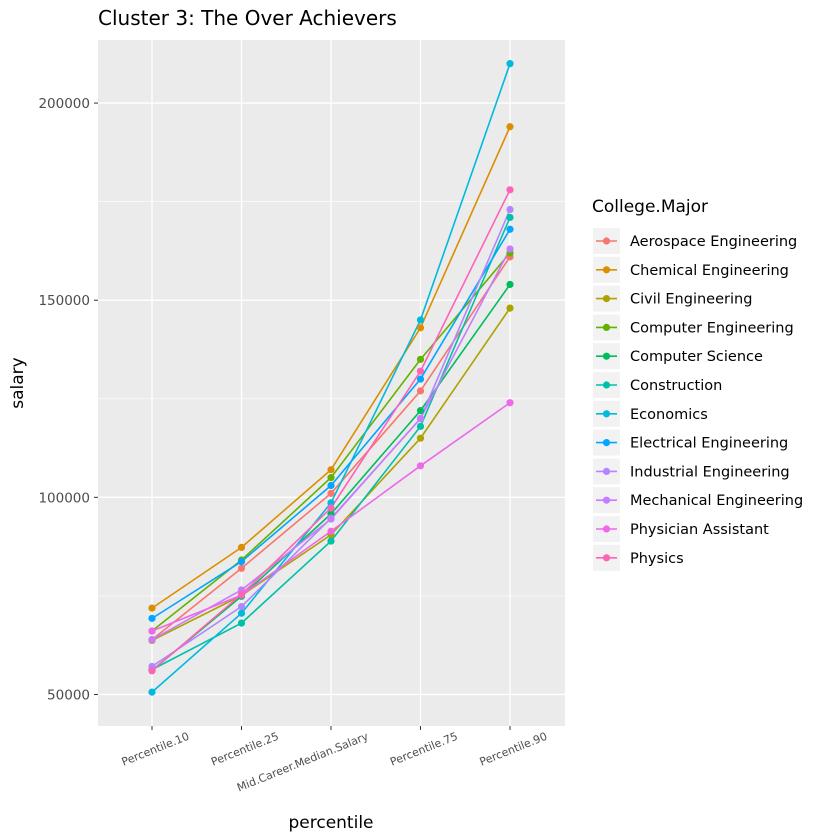 The width and height of the screenshot is (840, 840). I want to click on legend-label: Physician Assistant, so click(699, 530).